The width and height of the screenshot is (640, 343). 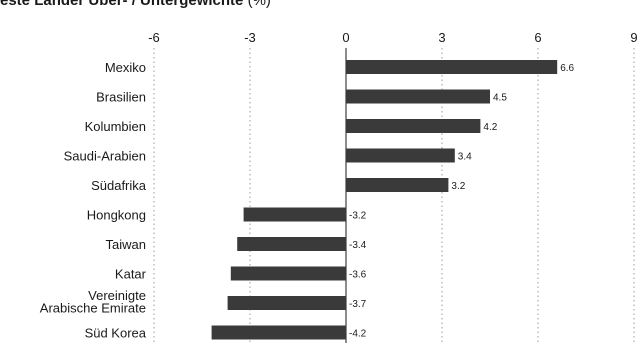 I want to click on x-tick-label: -3, so click(x=250, y=37).